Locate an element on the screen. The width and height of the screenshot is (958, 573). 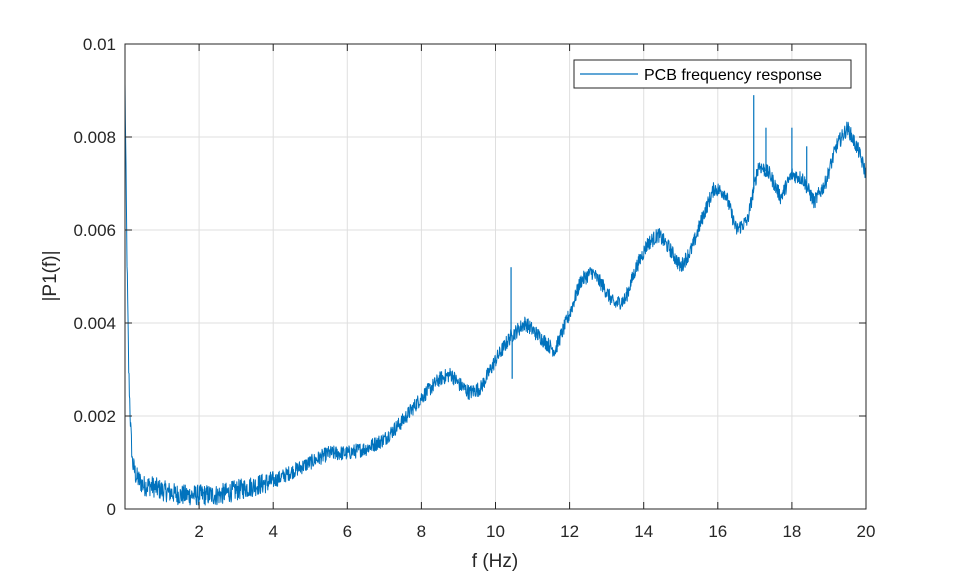
x-tick-label: 8 is located at coordinates (421, 531).